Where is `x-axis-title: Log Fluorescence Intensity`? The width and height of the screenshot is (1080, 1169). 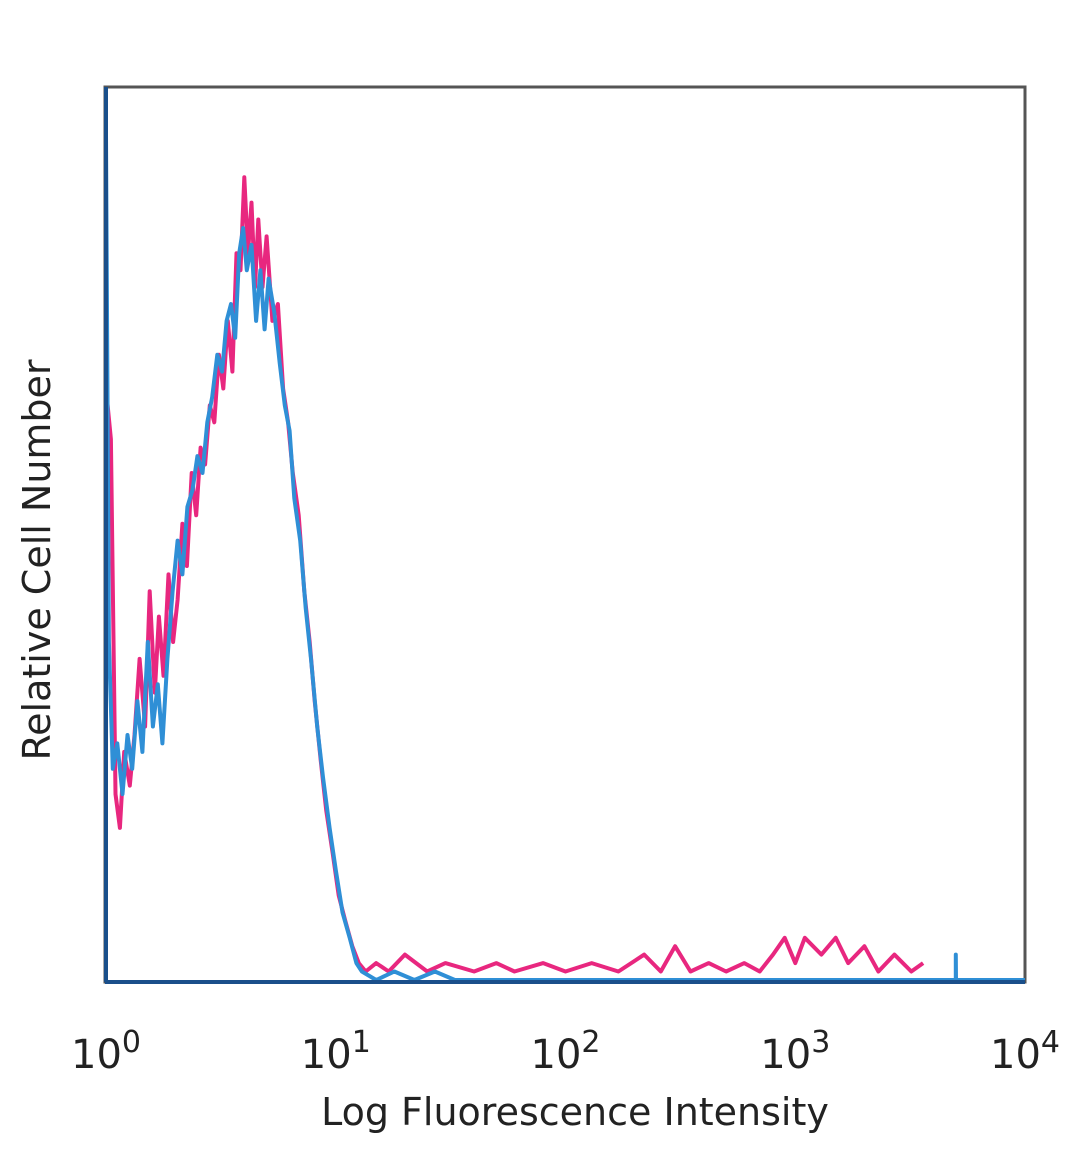 x-axis-title: Log Fluorescence Intensity is located at coordinates (575, 1112).